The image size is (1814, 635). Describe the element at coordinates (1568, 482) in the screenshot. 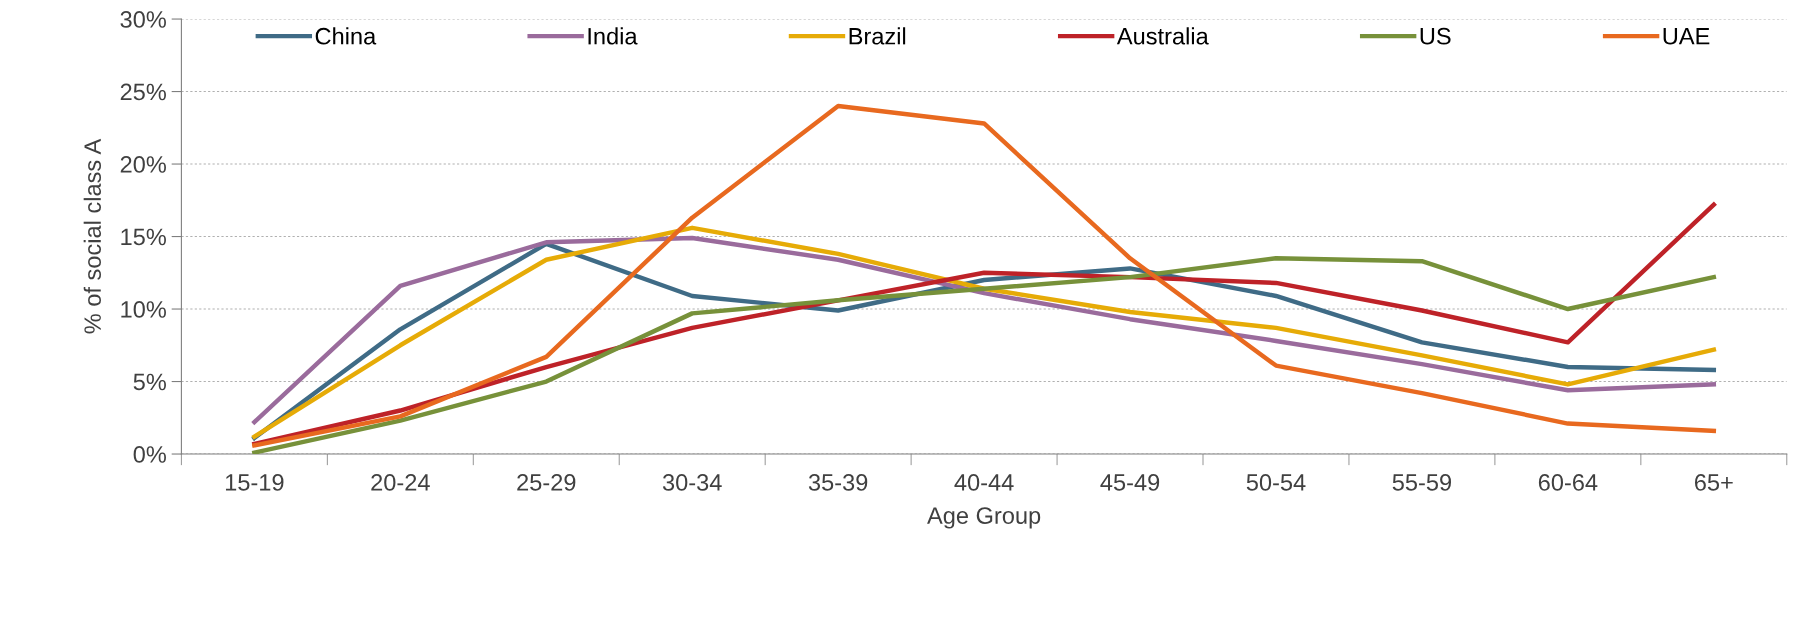

I see `x-tick-label: 60-64` at that location.